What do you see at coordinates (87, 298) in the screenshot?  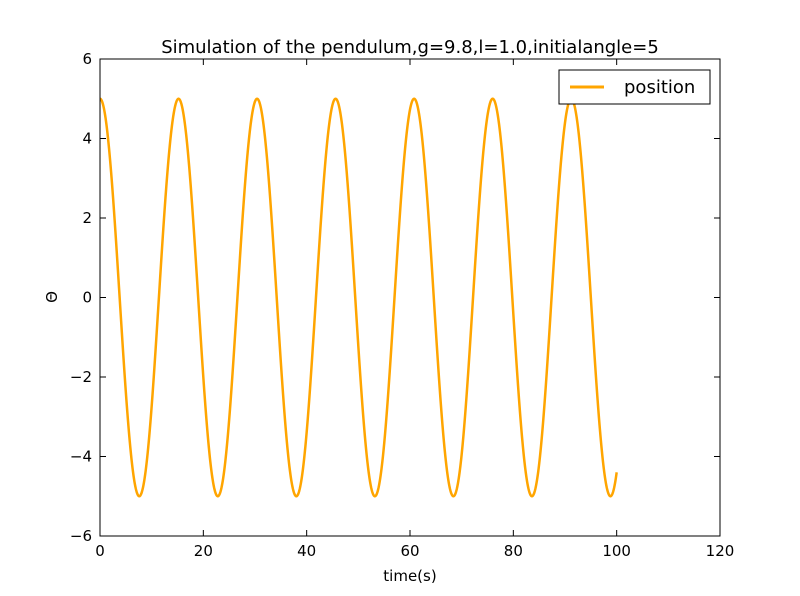 I see `y-tick-label: 0` at bounding box center [87, 298].